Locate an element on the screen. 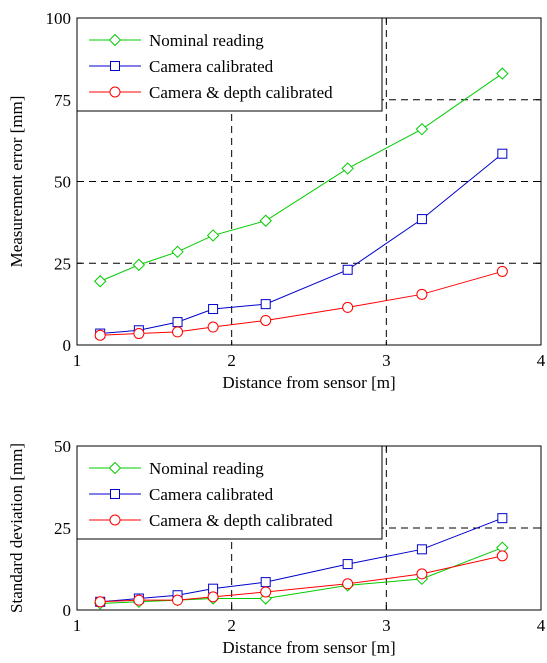  y-axis-label: Standard deviation [mm] is located at coordinates (16, 528).